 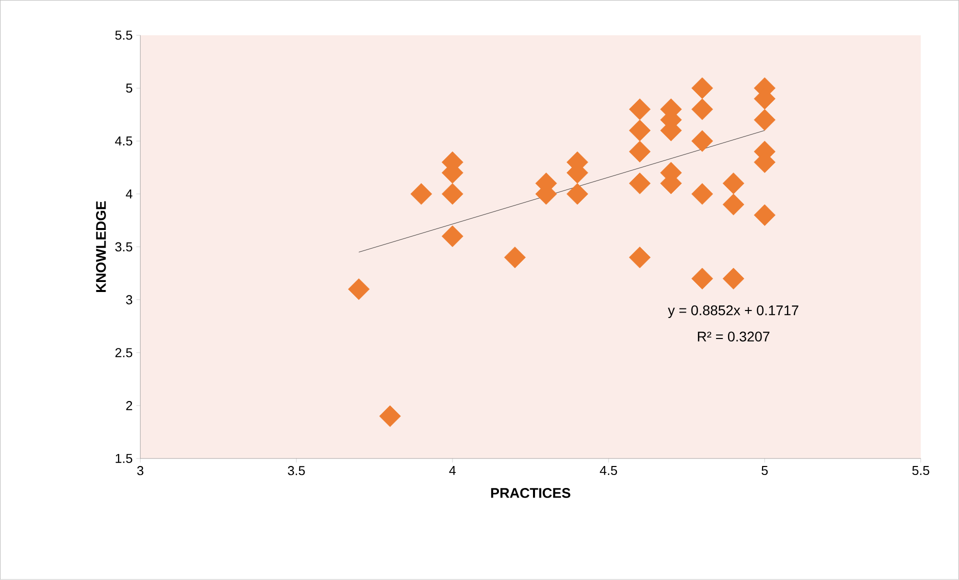 I want to click on x-tick-label: 4.5, so click(x=609, y=471).